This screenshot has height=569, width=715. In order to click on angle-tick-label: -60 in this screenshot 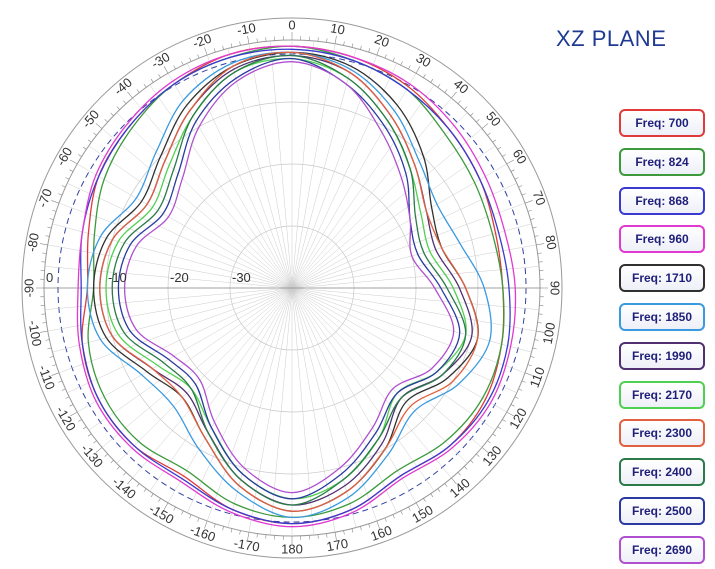, I will do `click(64, 157)`.